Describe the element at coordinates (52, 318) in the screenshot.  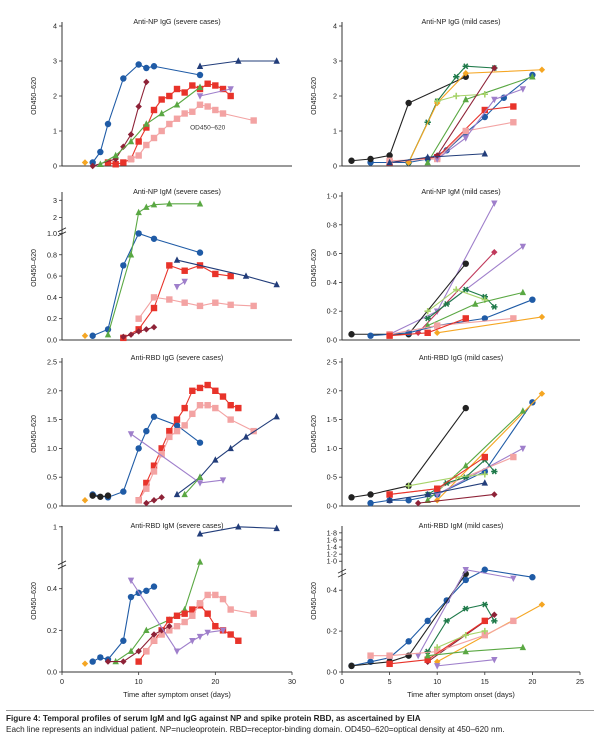
I see `y-tick-label: 0.2` at that location.